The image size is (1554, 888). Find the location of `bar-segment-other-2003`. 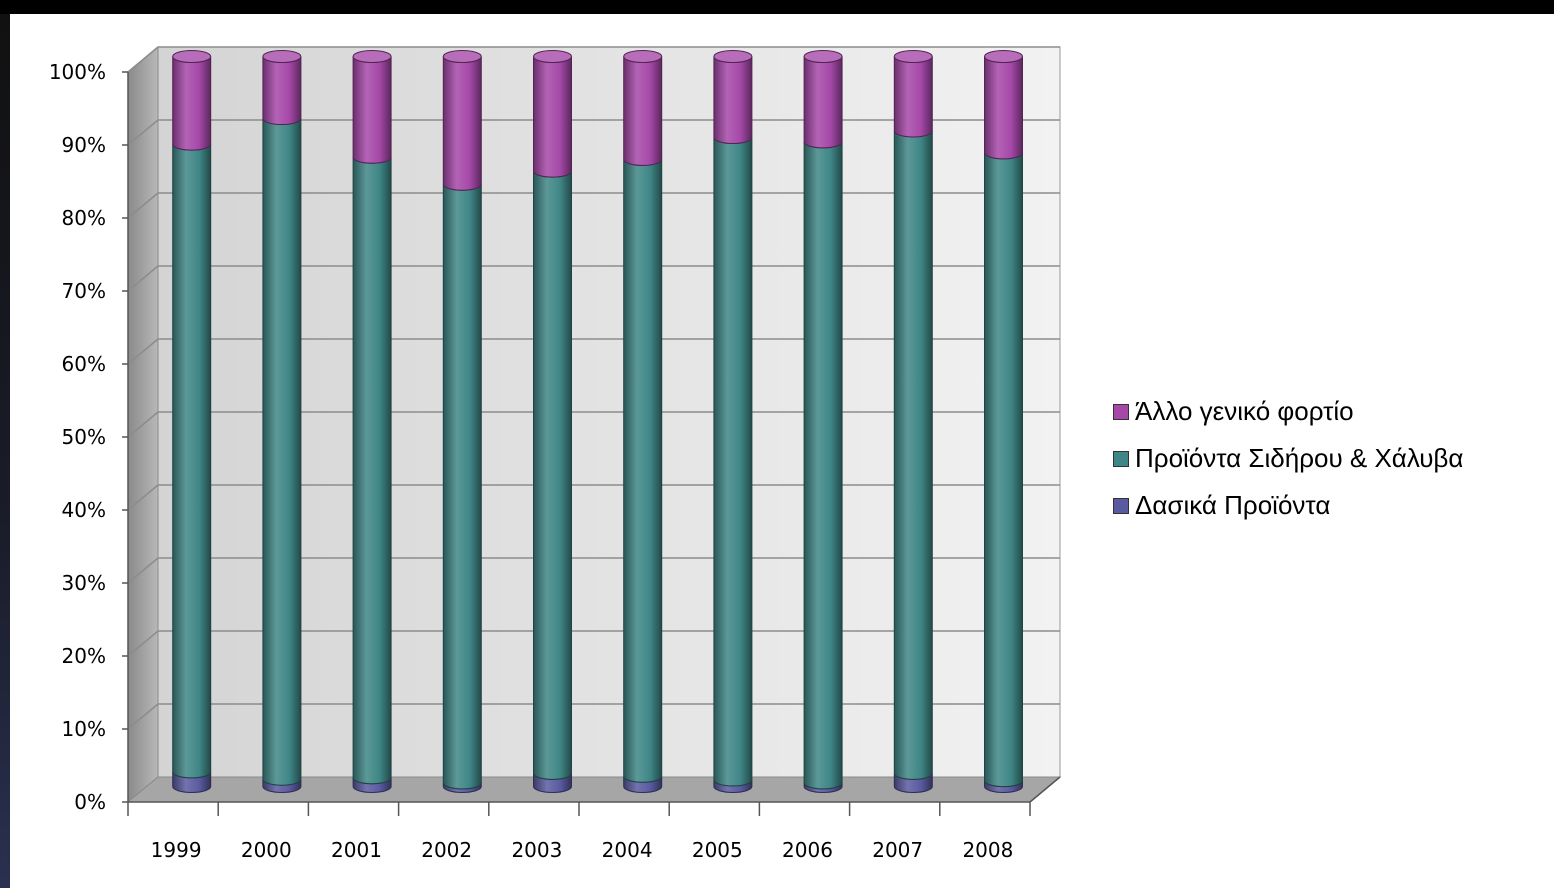

bar-segment-other-2003 is located at coordinates (552, 117).